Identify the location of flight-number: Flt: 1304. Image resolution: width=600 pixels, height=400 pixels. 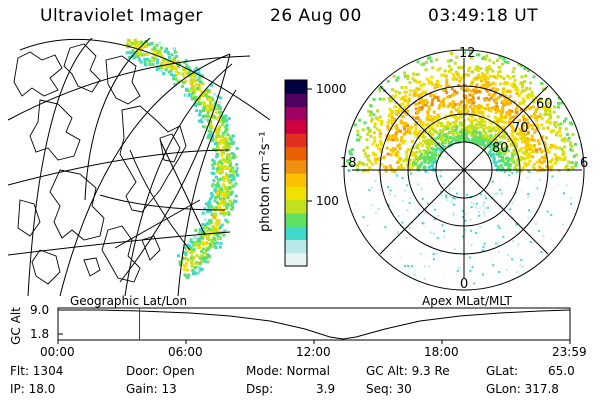
(37, 371).